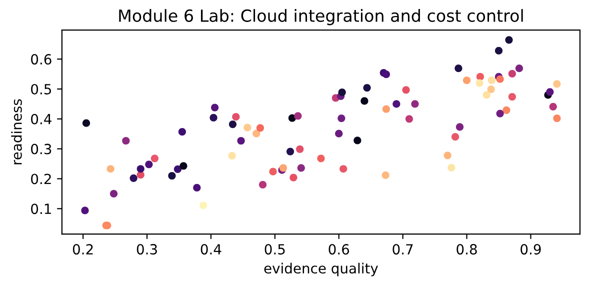 The width and height of the screenshot is (590, 289). I want to click on y-axis-title: readiness, so click(16, 131).